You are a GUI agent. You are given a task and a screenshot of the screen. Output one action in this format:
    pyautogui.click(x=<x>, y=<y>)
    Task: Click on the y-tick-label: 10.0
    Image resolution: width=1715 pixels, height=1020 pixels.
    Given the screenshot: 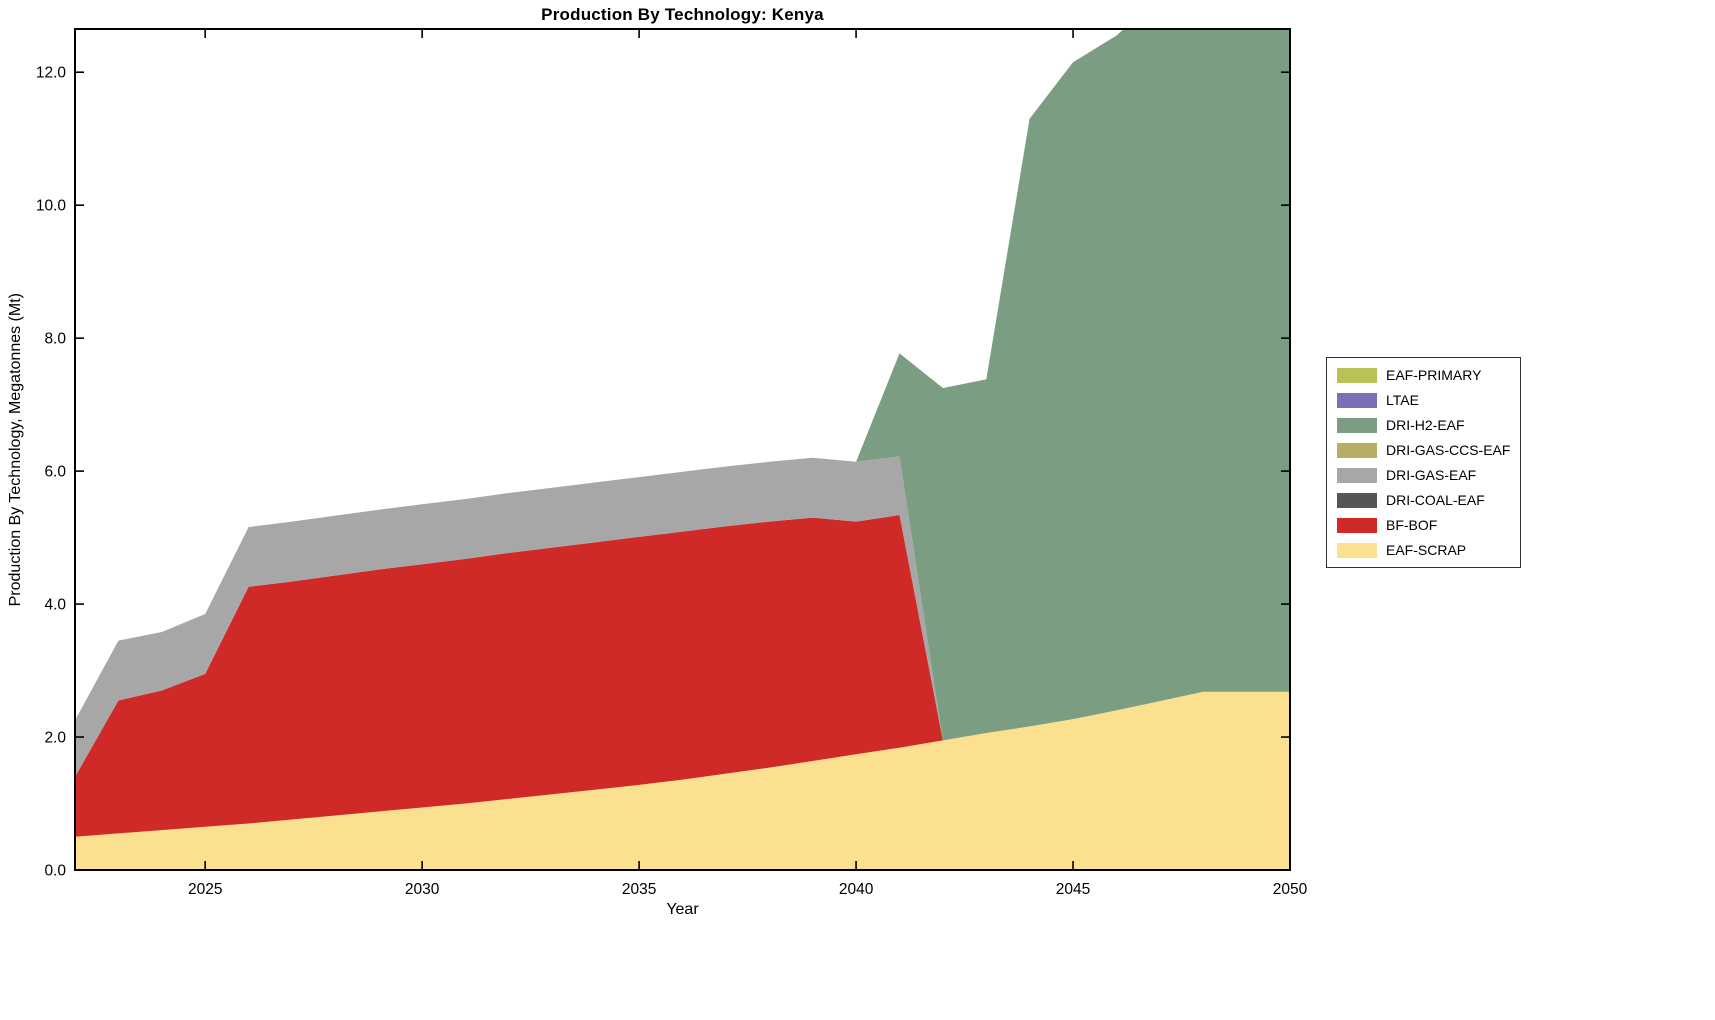 What is the action you would take?
    pyautogui.click(x=51, y=206)
    